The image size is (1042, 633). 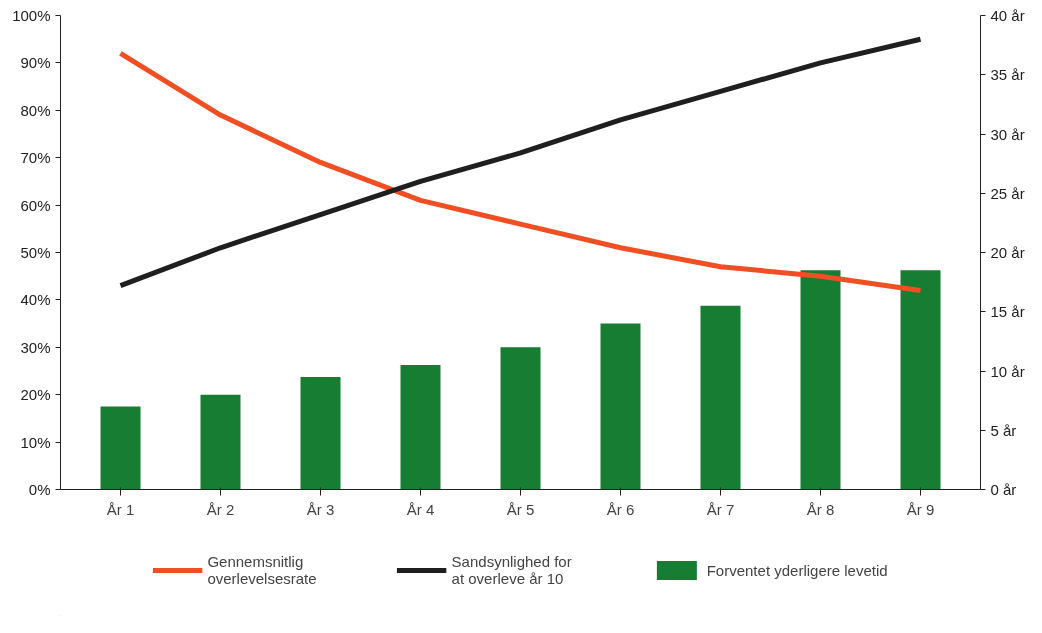 I want to click on y-tick-label: 90%, so click(x=35, y=63).